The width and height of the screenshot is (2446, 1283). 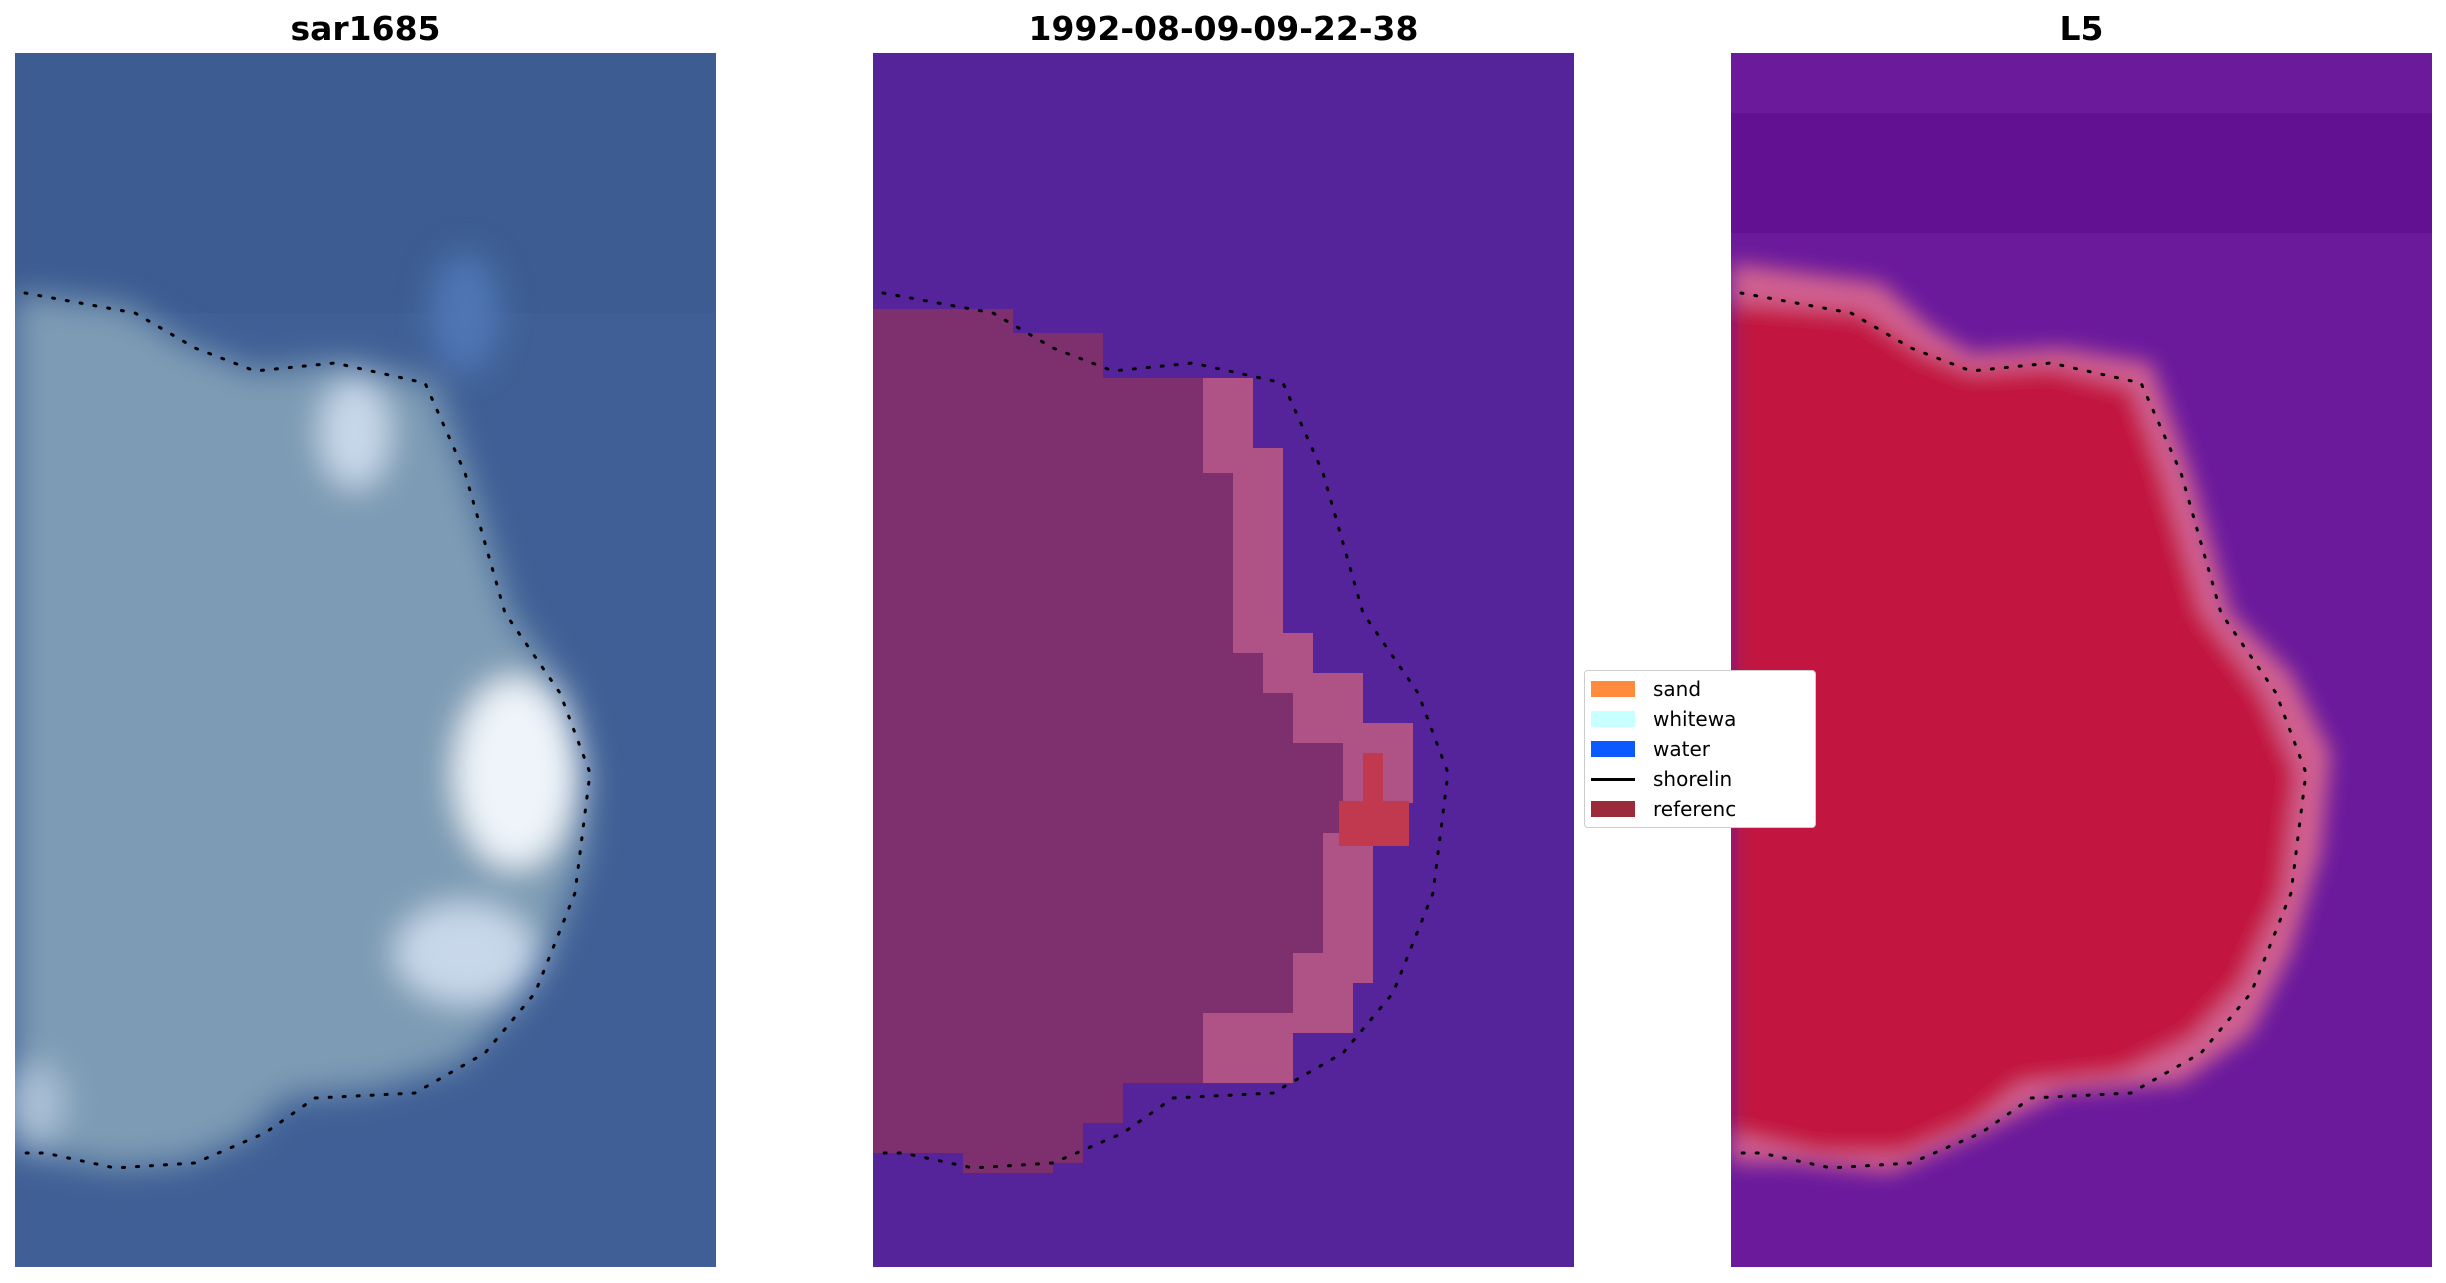 I want to click on legend-label: water, so click(x=1681, y=749).